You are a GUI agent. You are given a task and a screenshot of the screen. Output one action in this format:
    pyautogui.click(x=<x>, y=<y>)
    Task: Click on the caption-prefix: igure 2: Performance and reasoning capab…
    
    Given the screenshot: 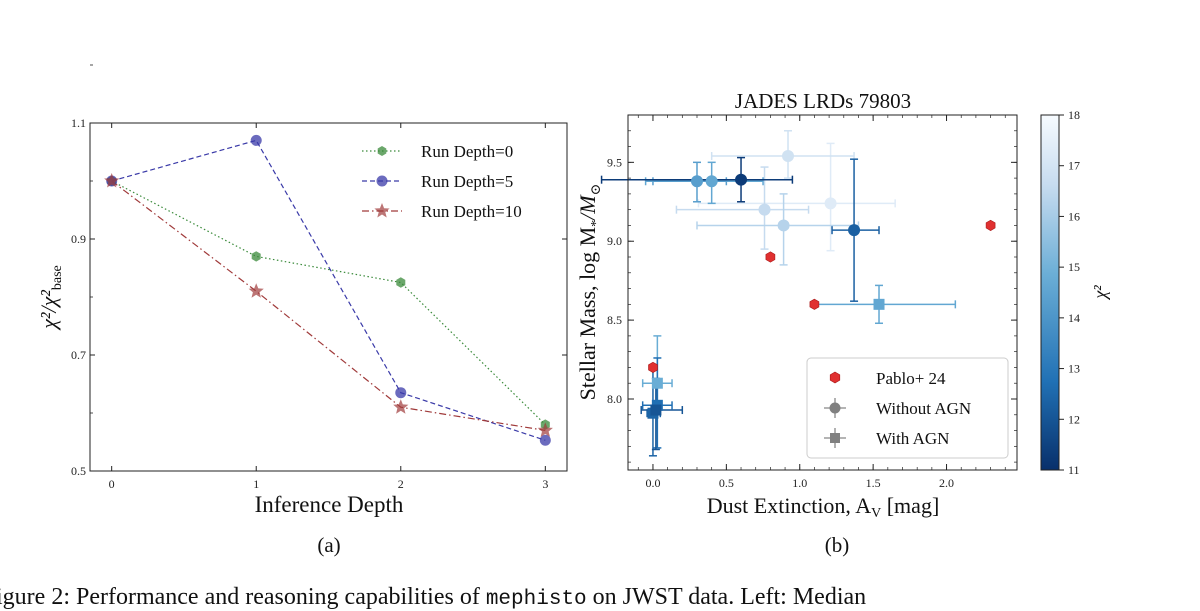 What is the action you would take?
    pyautogui.click(x=243, y=597)
    